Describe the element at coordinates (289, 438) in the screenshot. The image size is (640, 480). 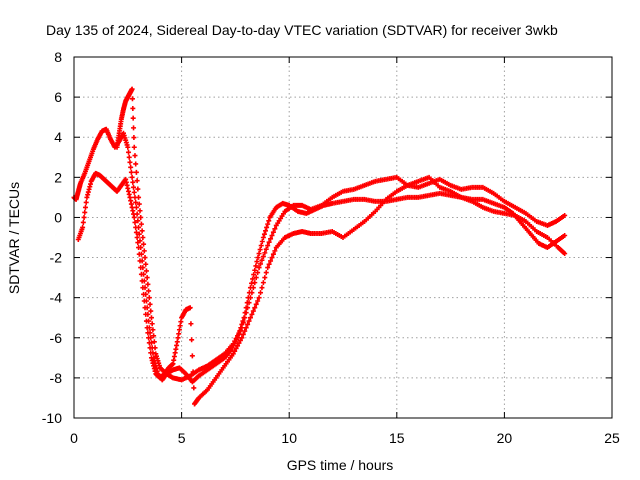
I see `x-tick-label: 10` at that location.